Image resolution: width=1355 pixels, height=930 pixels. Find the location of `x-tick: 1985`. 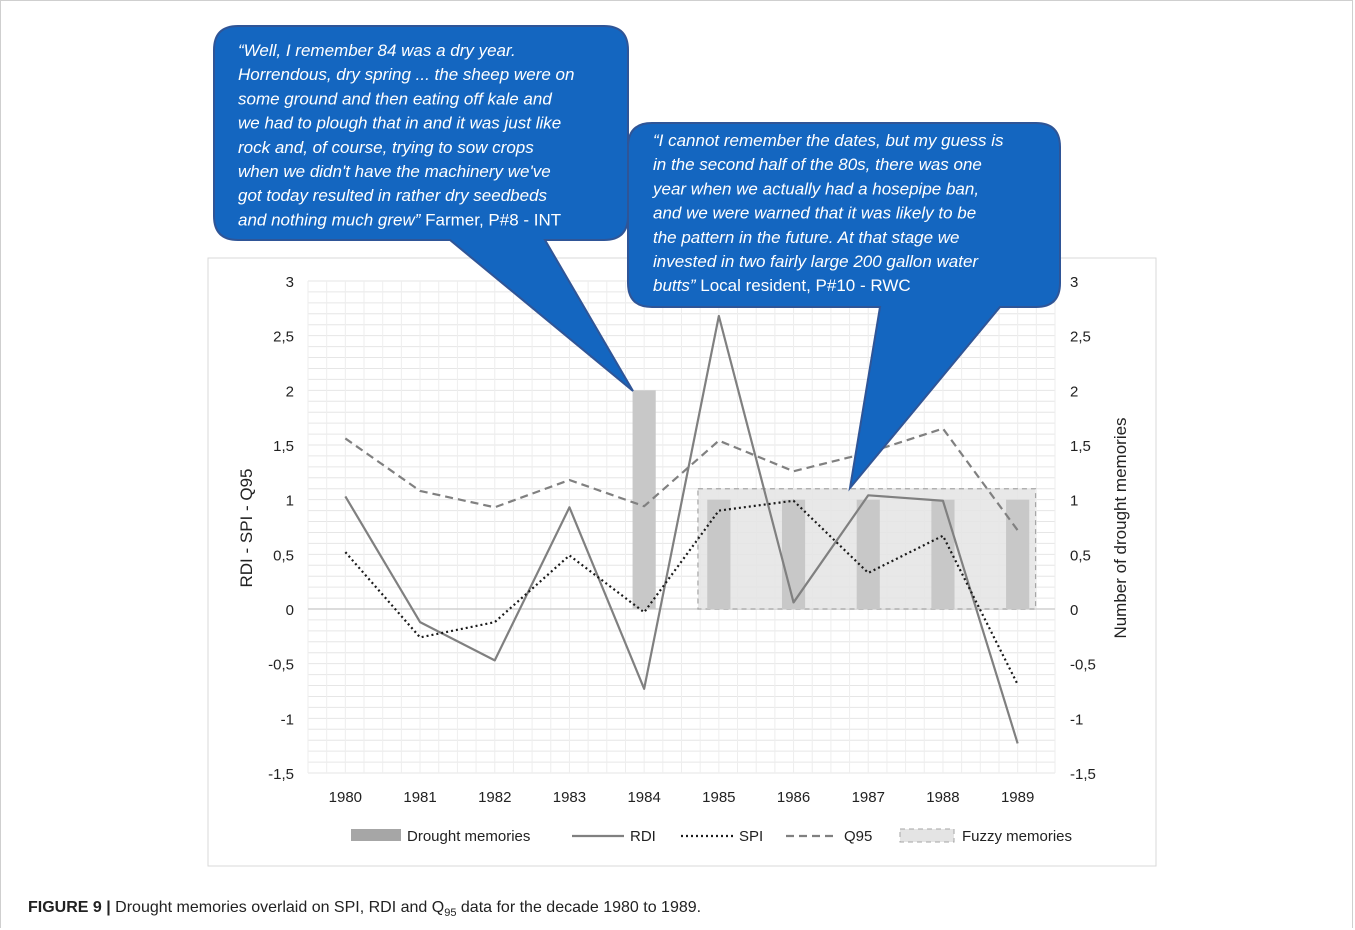

x-tick: 1985 is located at coordinates (718, 797).